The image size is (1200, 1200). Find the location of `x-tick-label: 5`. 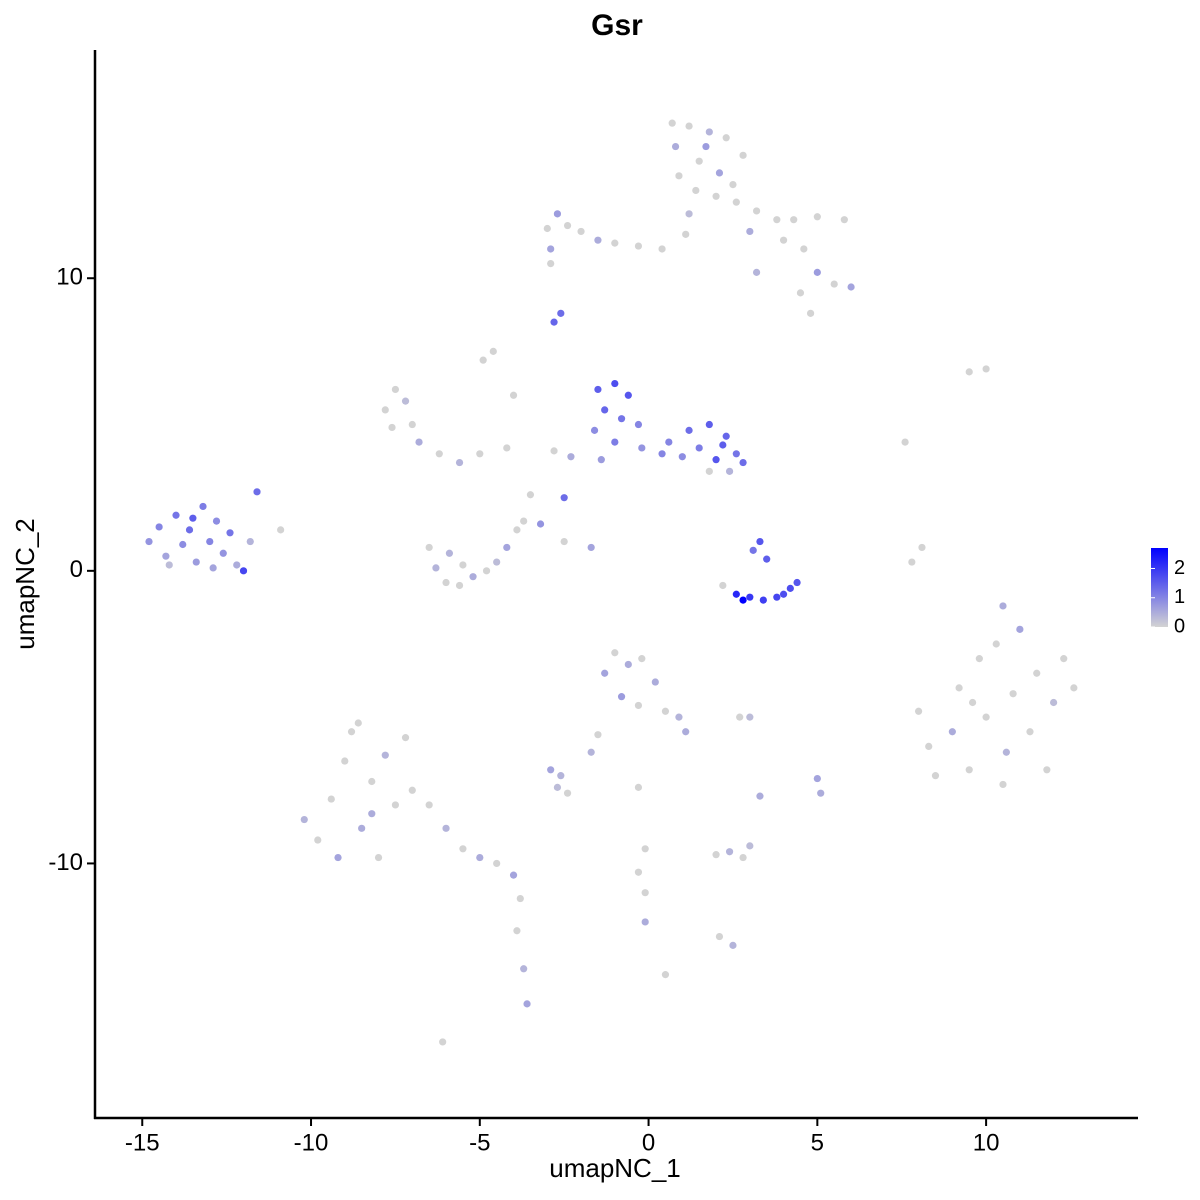

x-tick-label: 5 is located at coordinates (817, 1142).